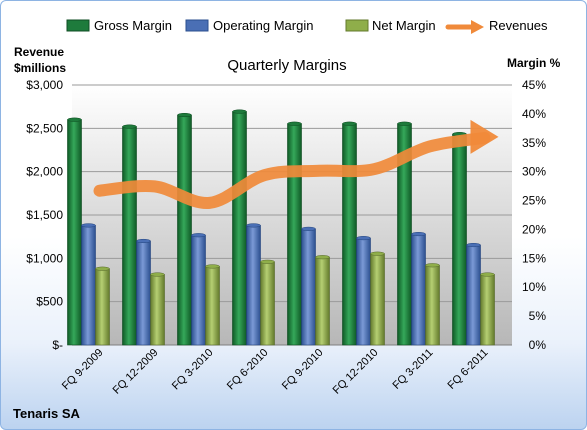  What do you see at coordinates (83, 370) in the screenshot?
I see `x-tick-label: FQ 9-2009` at bounding box center [83, 370].